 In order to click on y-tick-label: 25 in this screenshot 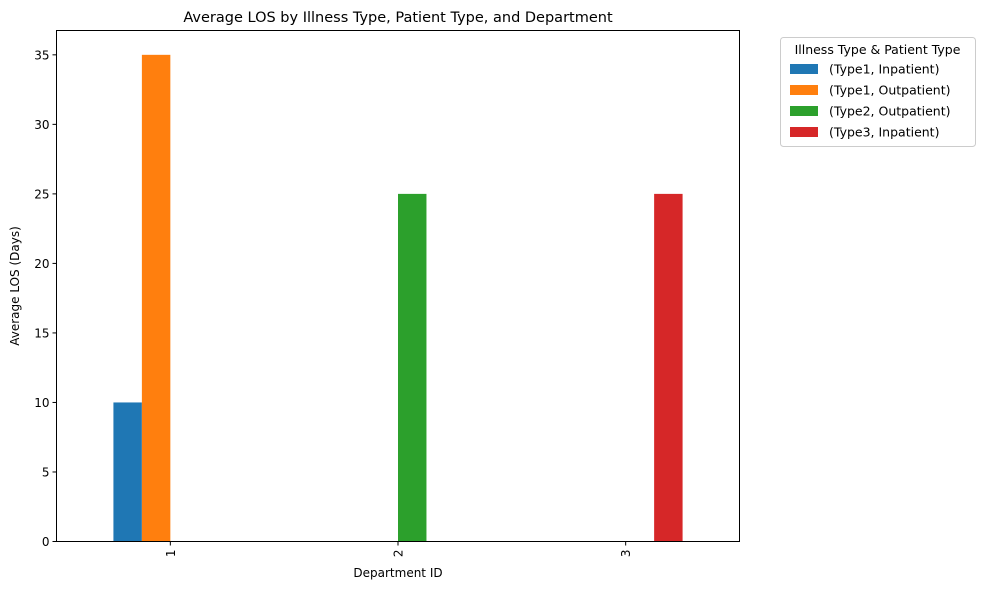, I will do `click(41, 194)`.